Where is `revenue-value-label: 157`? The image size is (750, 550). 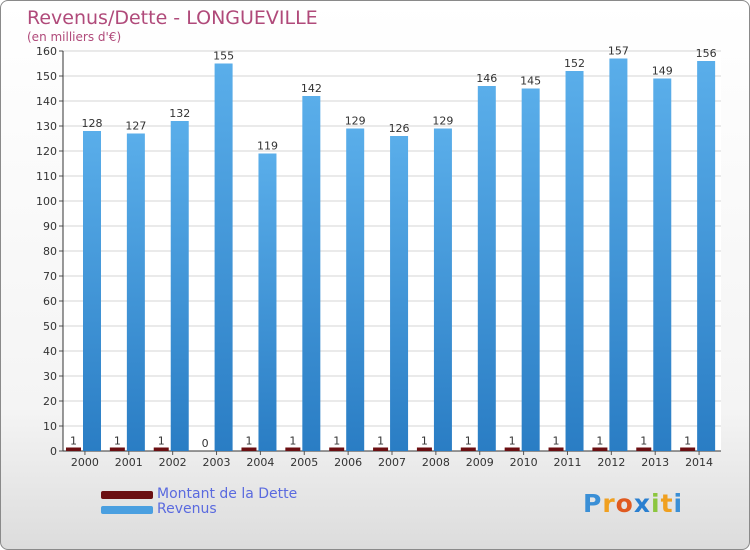
revenue-value-label: 157 is located at coordinates (618, 51).